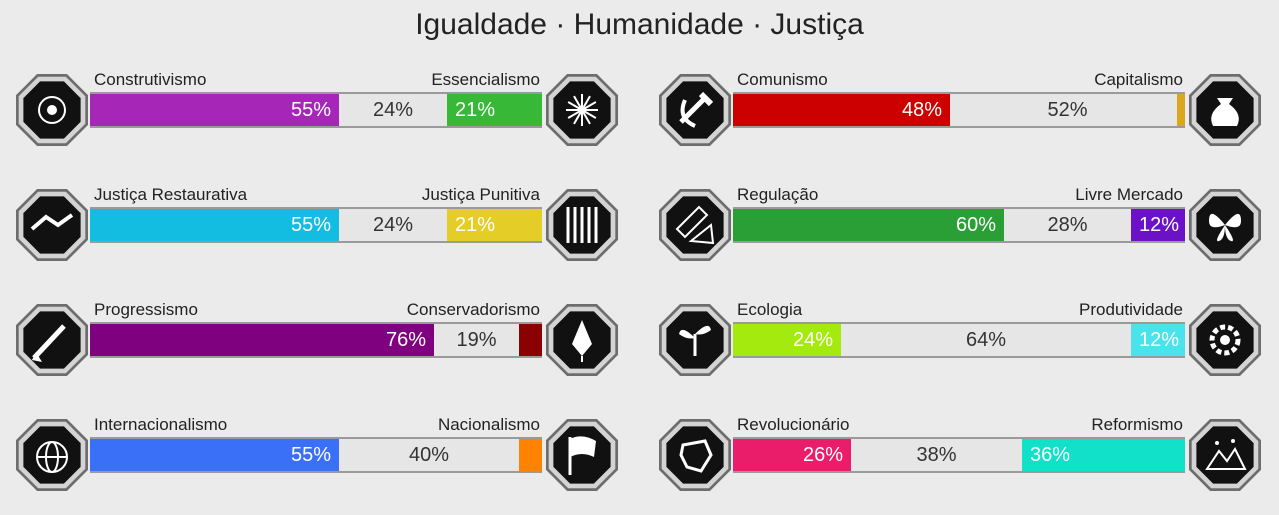 The height and width of the screenshot is (515, 1279). I want to click on gear-icon, so click(1225, 340).